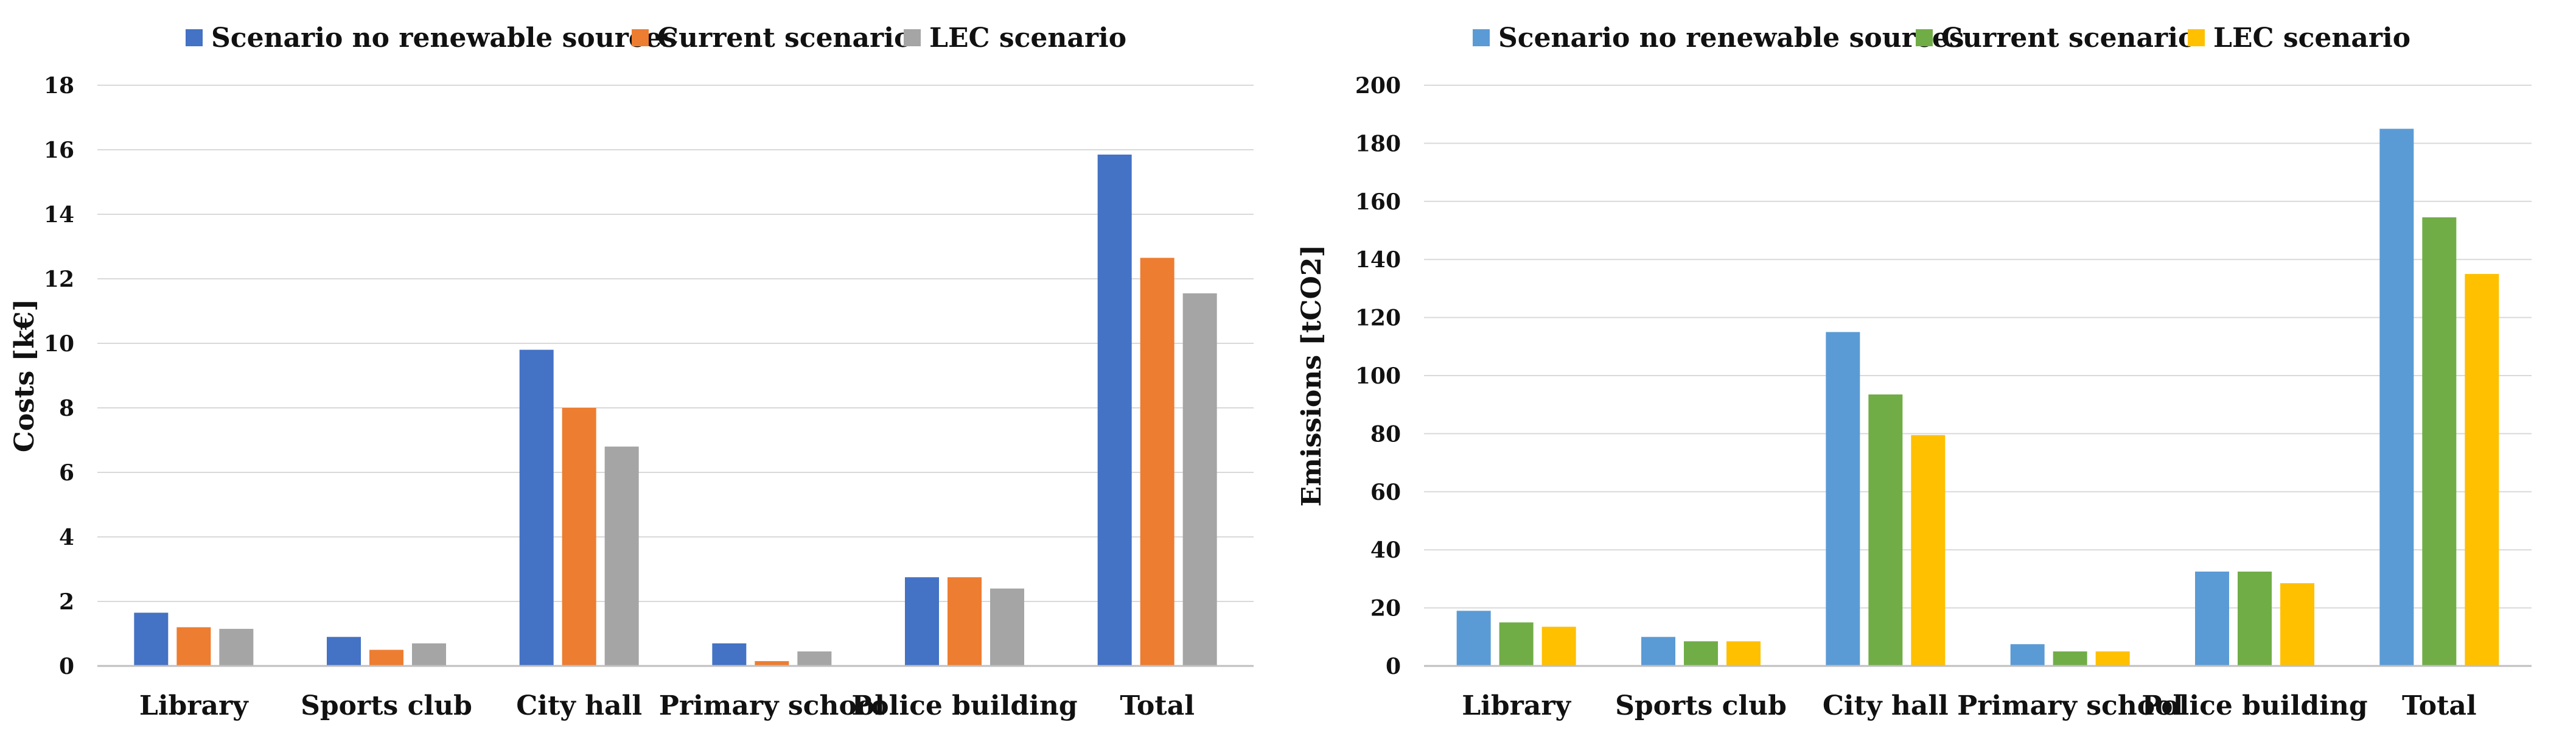 The width and height of the screenshot is (2576, 739). What do you see at coordinates (1378, 376) in the screenshot?
I see `y-tick-label: 100` at bounding box center [1378, 376].